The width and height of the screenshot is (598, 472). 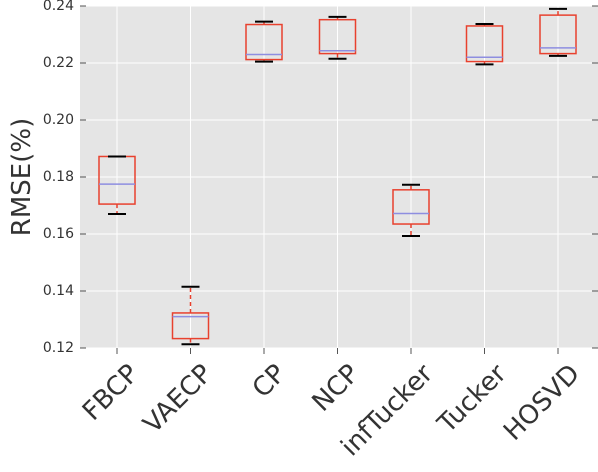 I want to click on box-ncp, so click(x=337, y=37).